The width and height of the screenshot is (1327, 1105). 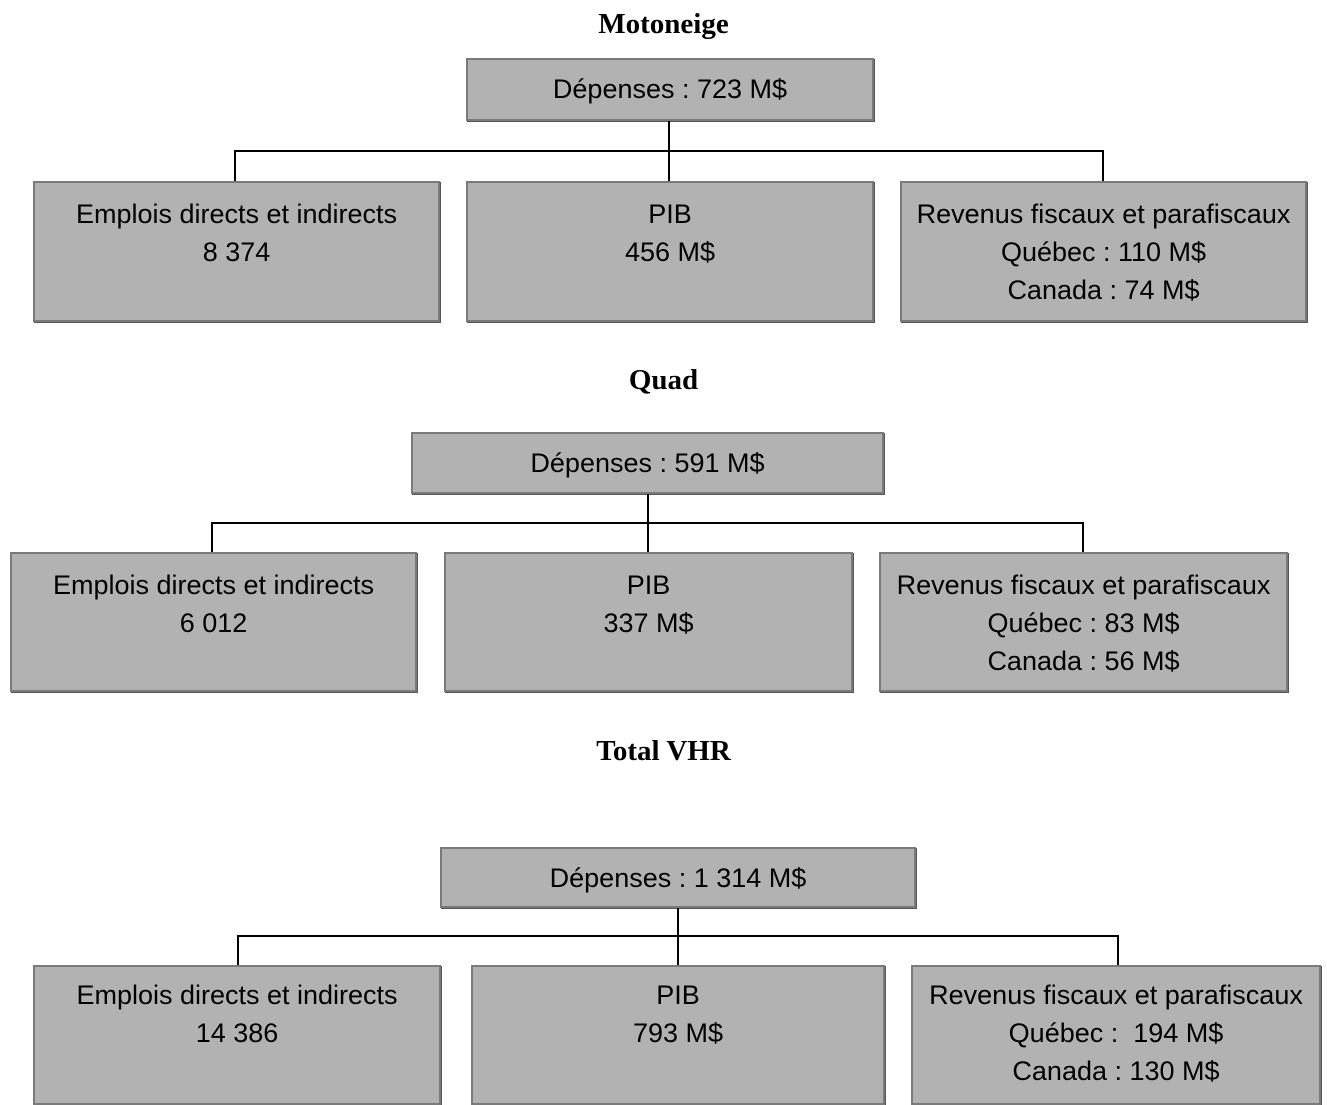 I want to click on child-box-value: Canada : 56 M$, so click(x=1083, y=661).